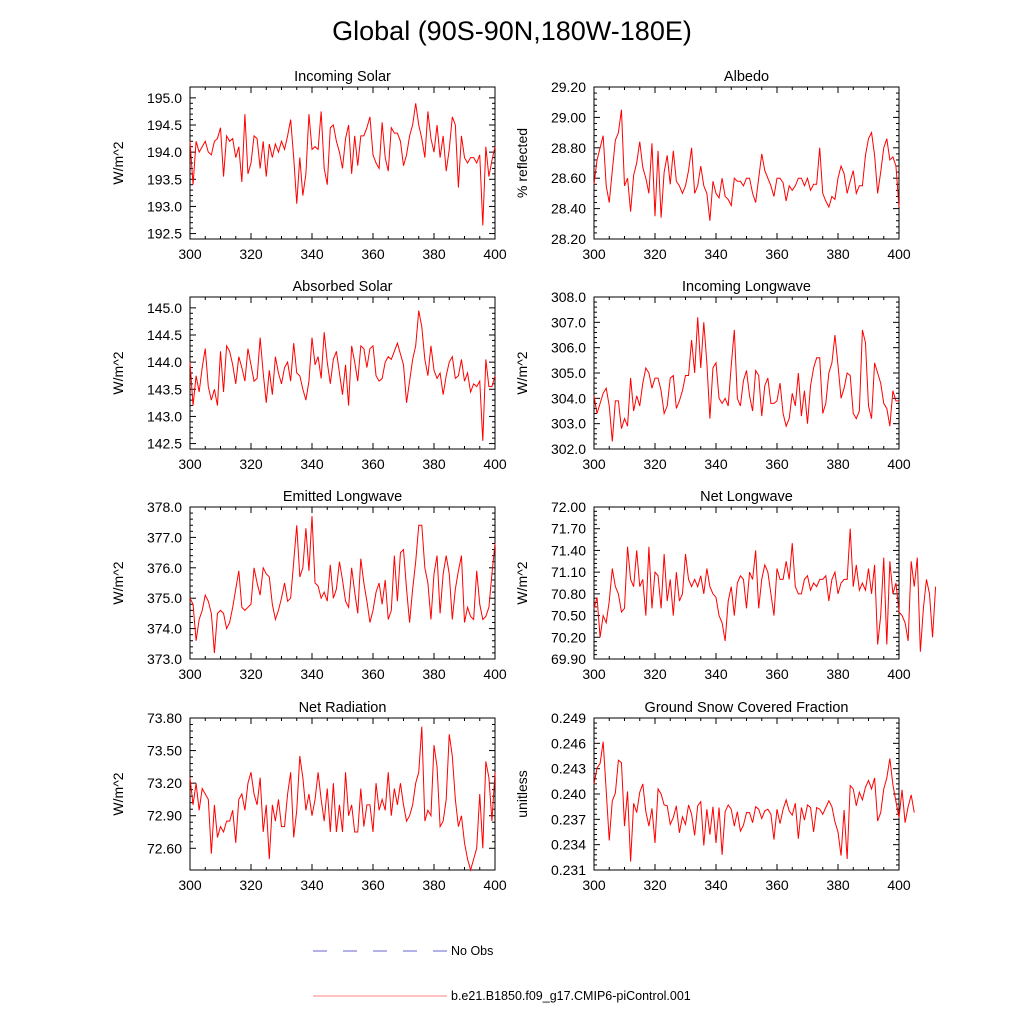 Image resolution: width=1024 pixels, height=1024 pixels. What do you see at coordinates (164, 152) in the screenshot?
I see `y-tick-label: 194.0` at bounding box center [164, 152].